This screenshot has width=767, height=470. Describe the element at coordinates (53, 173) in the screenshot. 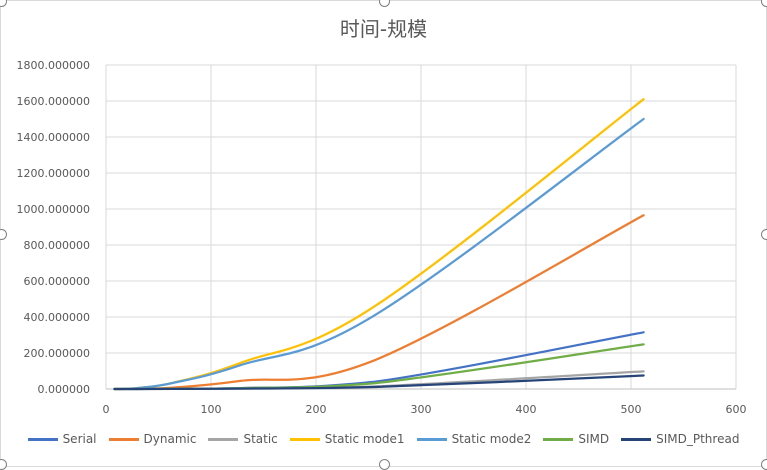

I see `y-tick-label: 1200.000000` at that location.